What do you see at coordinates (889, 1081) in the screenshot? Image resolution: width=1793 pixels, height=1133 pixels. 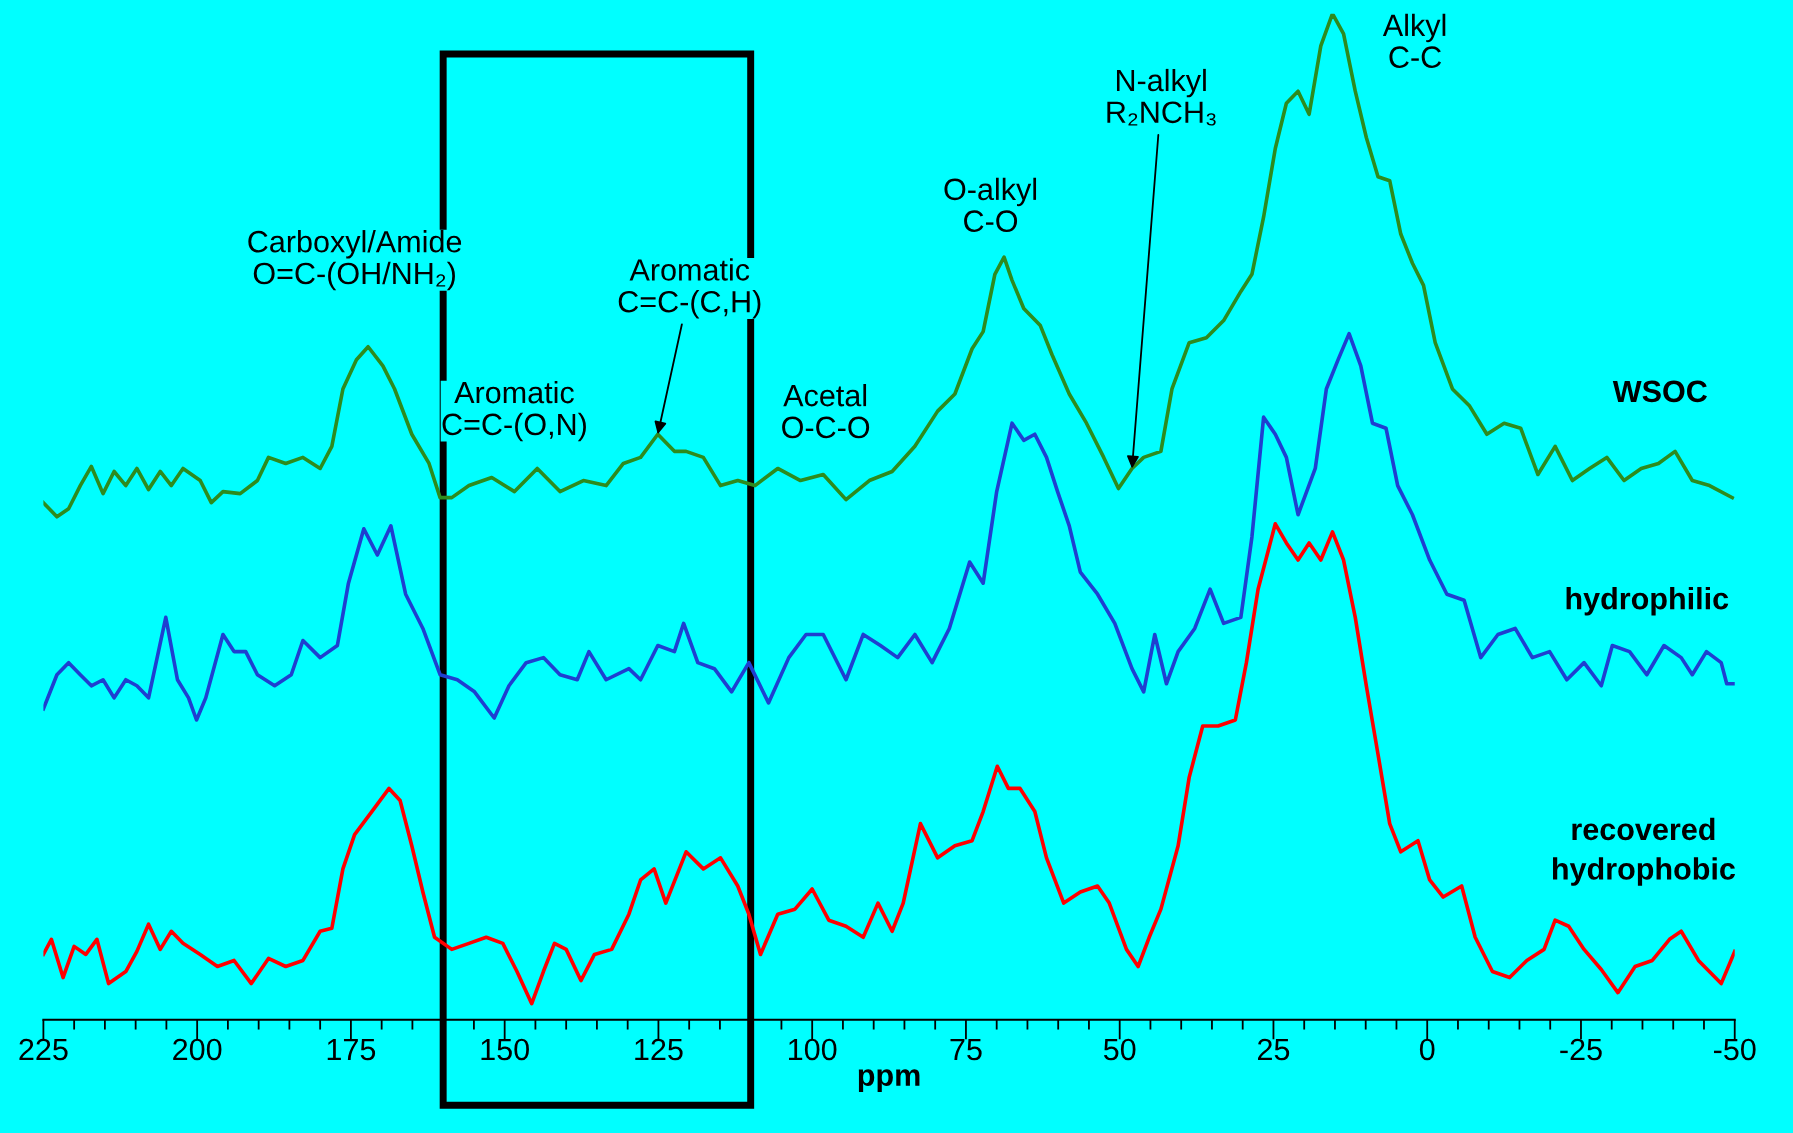 I see `x-axis-title: ppm` at bounding box center [889, 1081].